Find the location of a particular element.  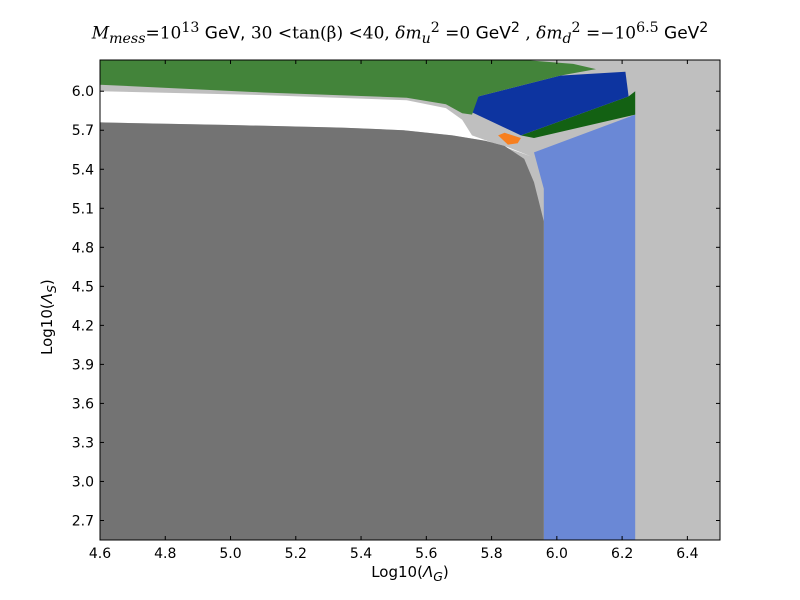

region-green is located at coordinates (348, 87).